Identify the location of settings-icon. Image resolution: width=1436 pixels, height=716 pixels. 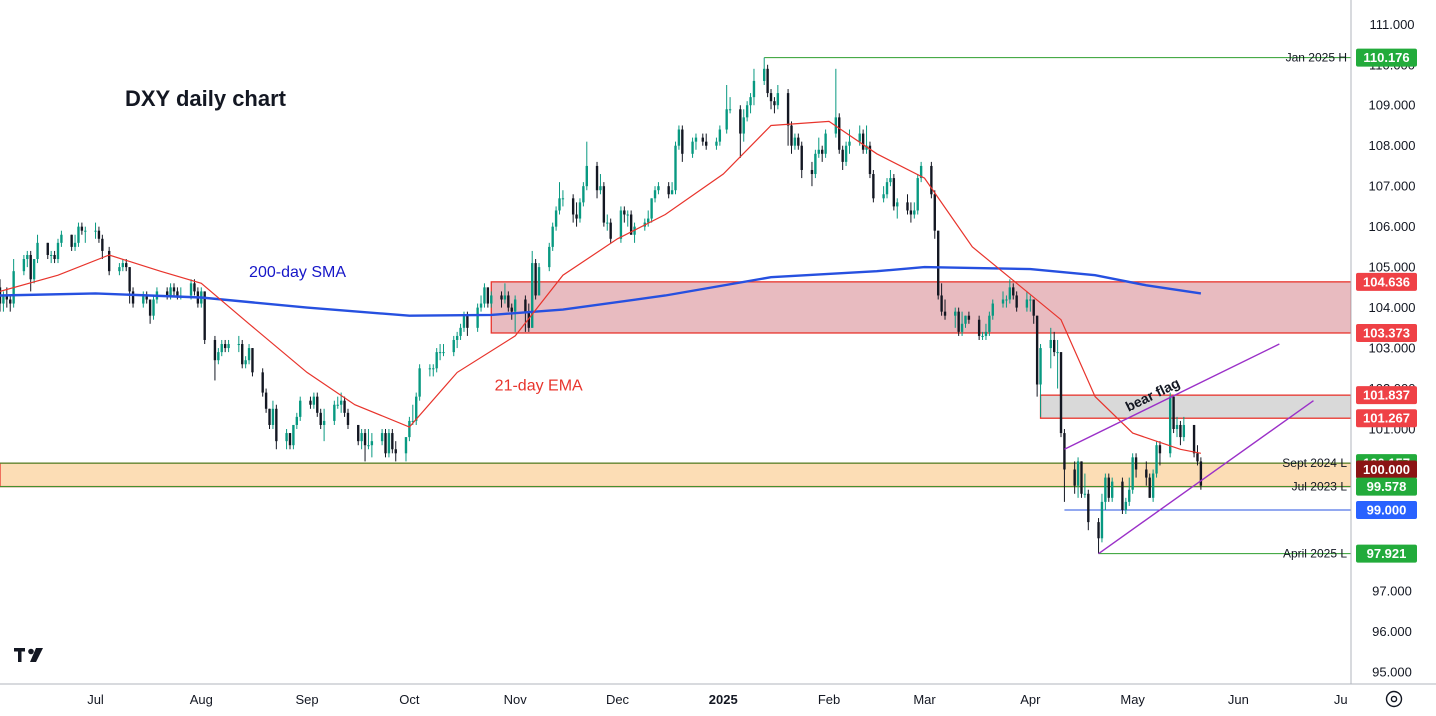
(1394, 699).